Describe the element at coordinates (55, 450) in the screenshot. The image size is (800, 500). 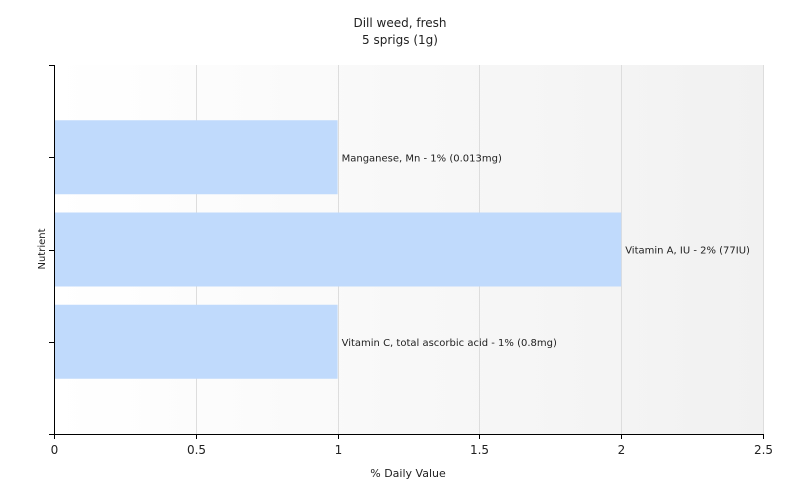
I see `x-tick-label: 0` at that location.